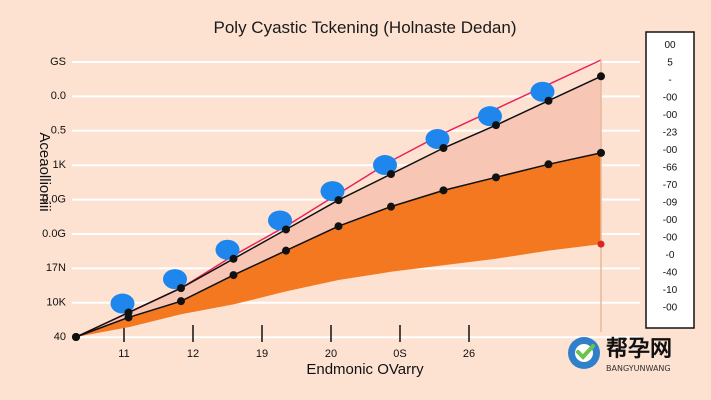  Describe the element at coordinates (670, 168) in the screenshot. I see `legend-item: -66` at that location.